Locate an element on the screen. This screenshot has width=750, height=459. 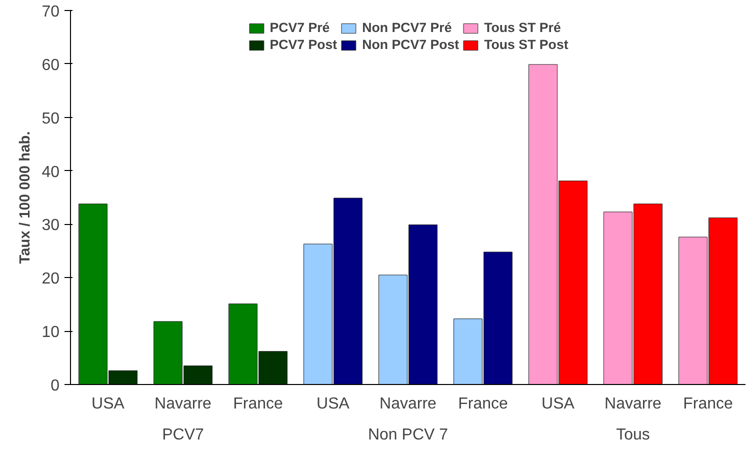
legend-label: Non PCV7 Pré is located at coordinates (407, 27).